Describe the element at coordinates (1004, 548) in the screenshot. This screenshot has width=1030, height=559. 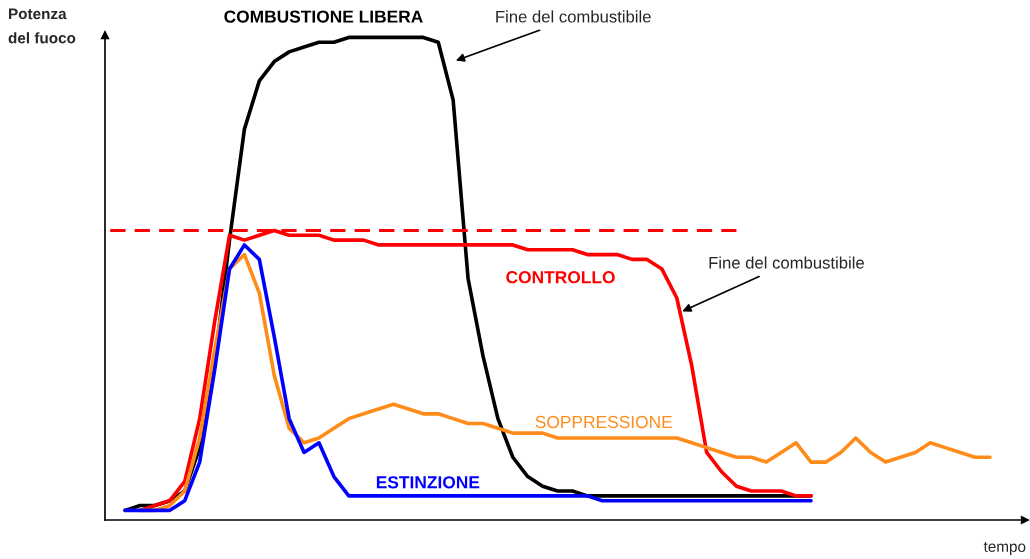
I see `x-axis-title: tempo` at that location.